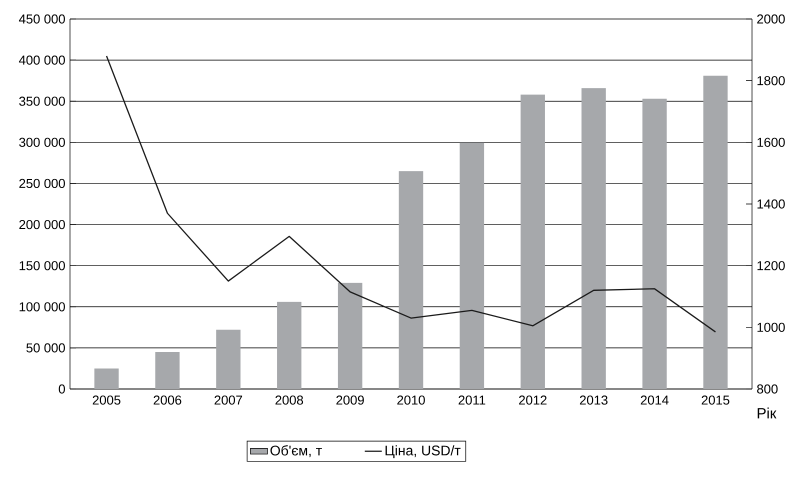 This screenshot has width=801, height=479. I want to click on y-tick-label: 250 000, so click(42, 183).